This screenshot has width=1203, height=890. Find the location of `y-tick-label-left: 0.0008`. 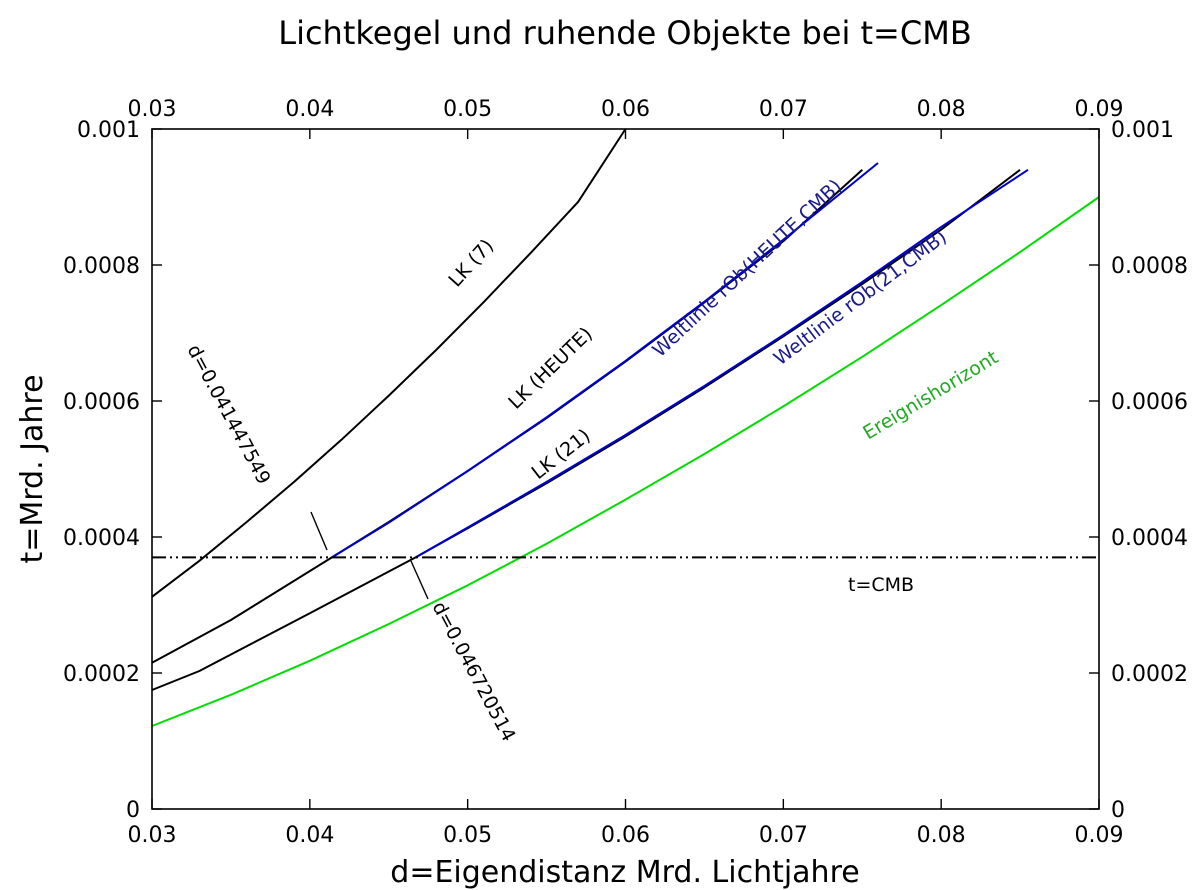

y-tick-label-left: 0.0008 is located at coordinates (101, 266).